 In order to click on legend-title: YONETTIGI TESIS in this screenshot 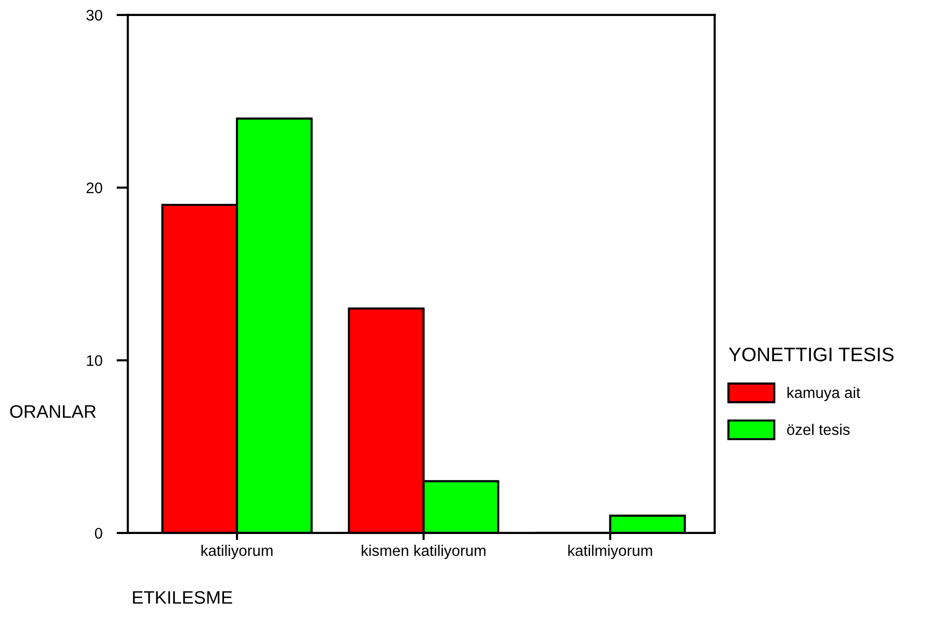, I will do `click(811, 355)`.